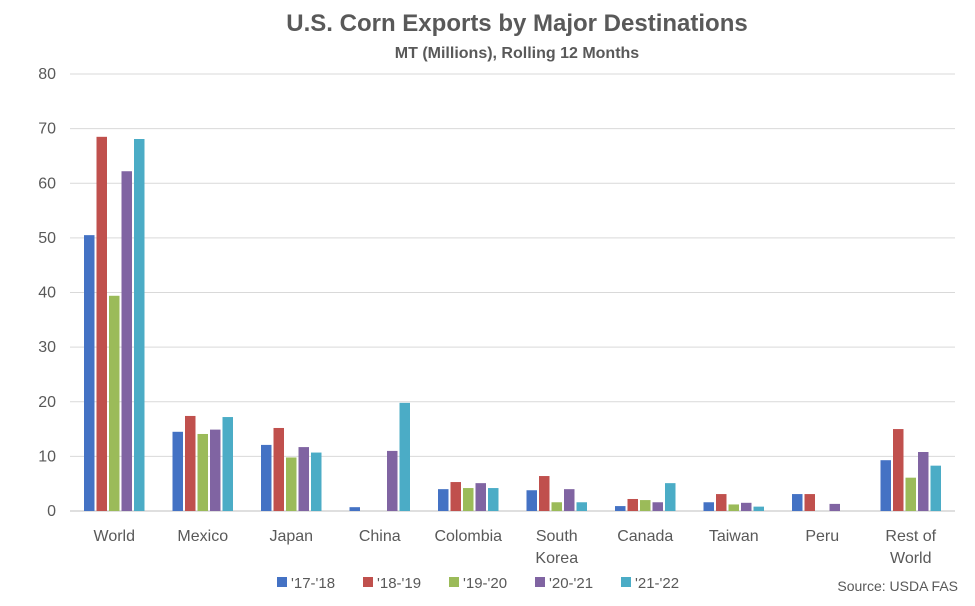 This screenshot has width=975, height=606. What do you see at coordinates (47, 238) in the screenshot?
I see `y-tick-label: 50` at bounding box center [47, 238].